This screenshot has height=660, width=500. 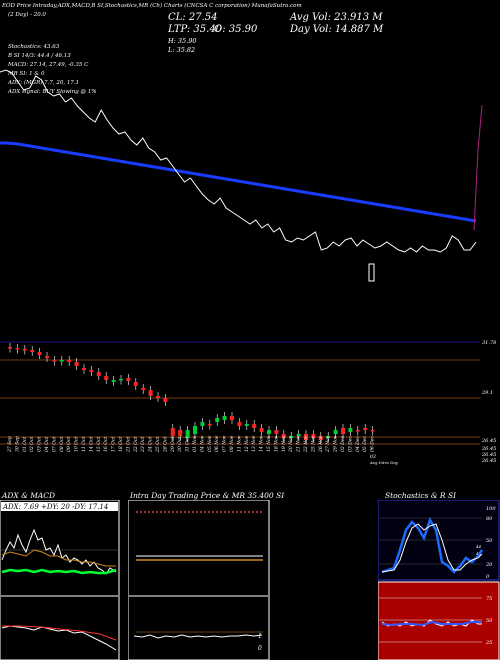 I want to click on candles, so click(x=191, y=393).